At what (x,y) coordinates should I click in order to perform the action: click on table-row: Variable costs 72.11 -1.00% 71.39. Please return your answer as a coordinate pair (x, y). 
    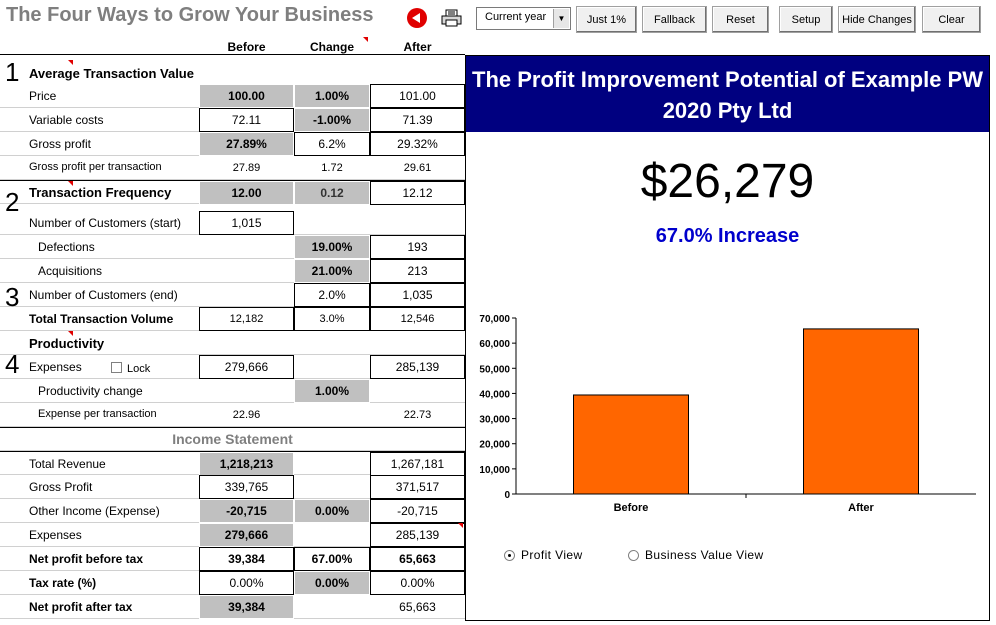
    Looking at the image, I should click on (232, 120).